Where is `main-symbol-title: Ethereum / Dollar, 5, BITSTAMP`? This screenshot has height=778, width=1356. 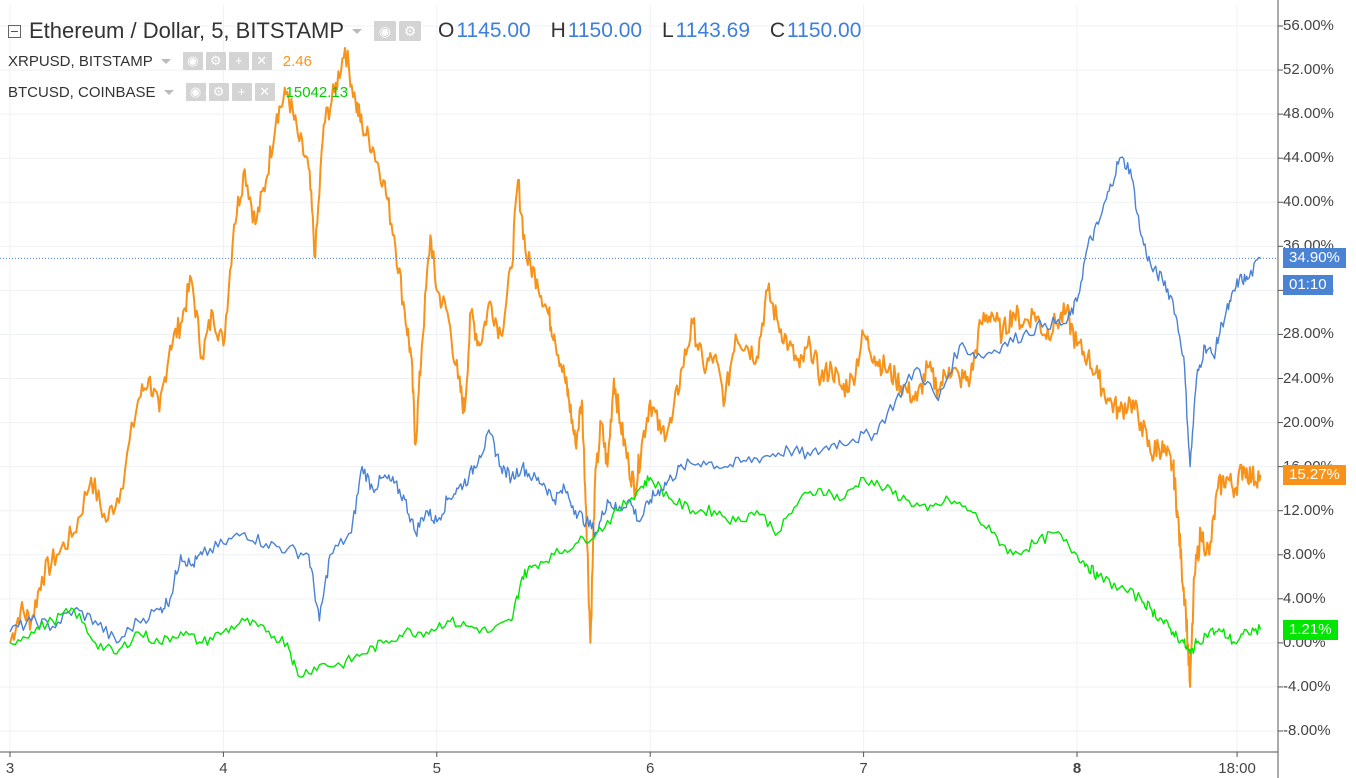 main-symbol-title: Ethereum / Dollar, 5, BITSTAMP is located at coordinates (187, 30).